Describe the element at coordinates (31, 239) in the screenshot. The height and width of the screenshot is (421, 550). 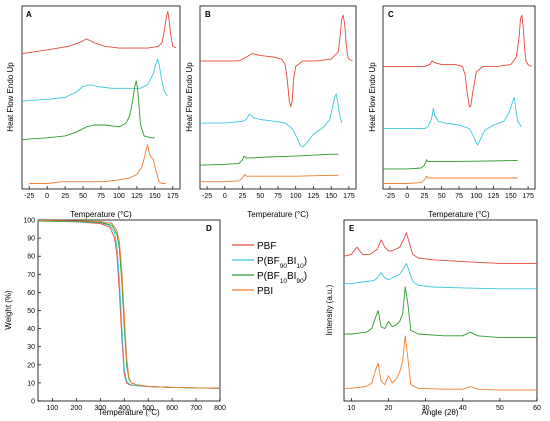
I see `panel-d-ytick-label: 90` at that location.